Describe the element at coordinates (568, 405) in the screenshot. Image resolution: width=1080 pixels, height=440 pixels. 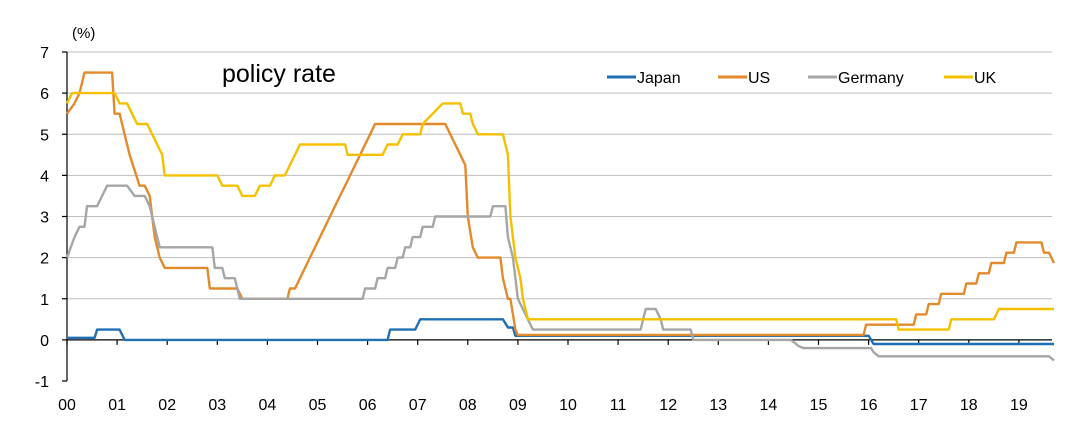
I see `x-tick-label: 10` at that location.